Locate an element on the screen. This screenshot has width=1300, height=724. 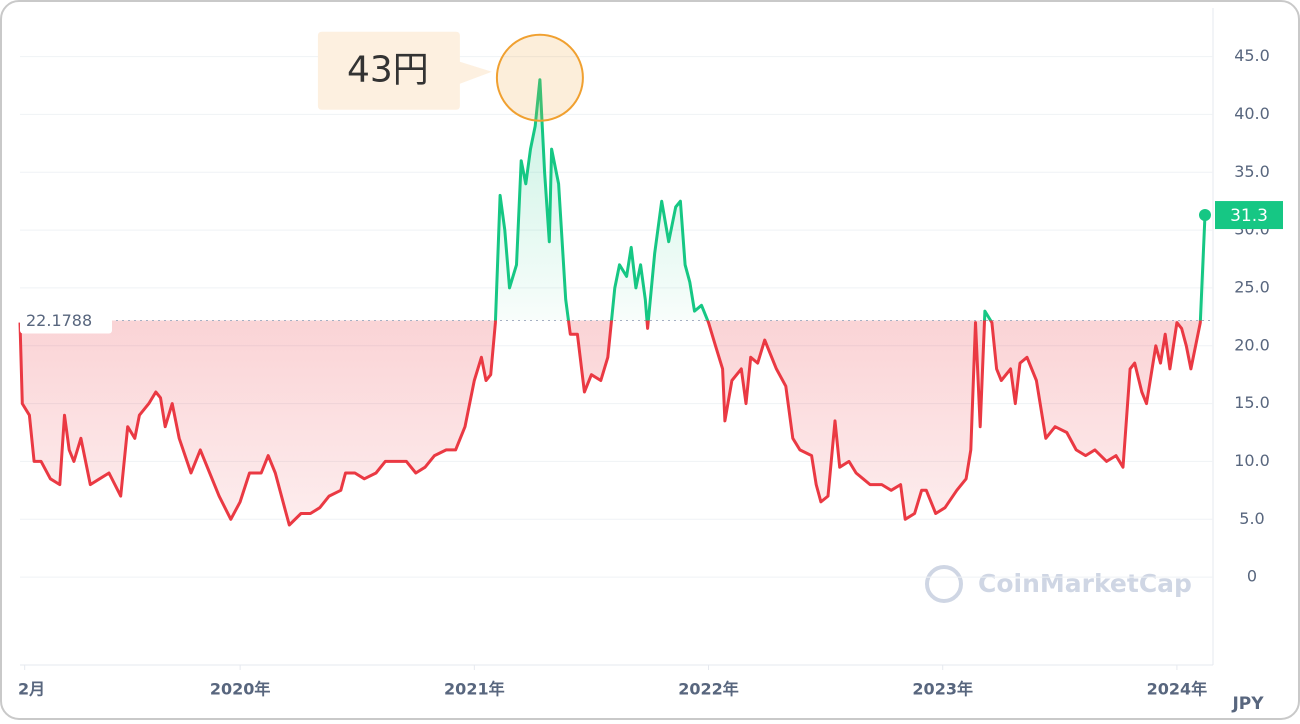
x-tick-label: 2022年 is located at coordinates (708, 689).